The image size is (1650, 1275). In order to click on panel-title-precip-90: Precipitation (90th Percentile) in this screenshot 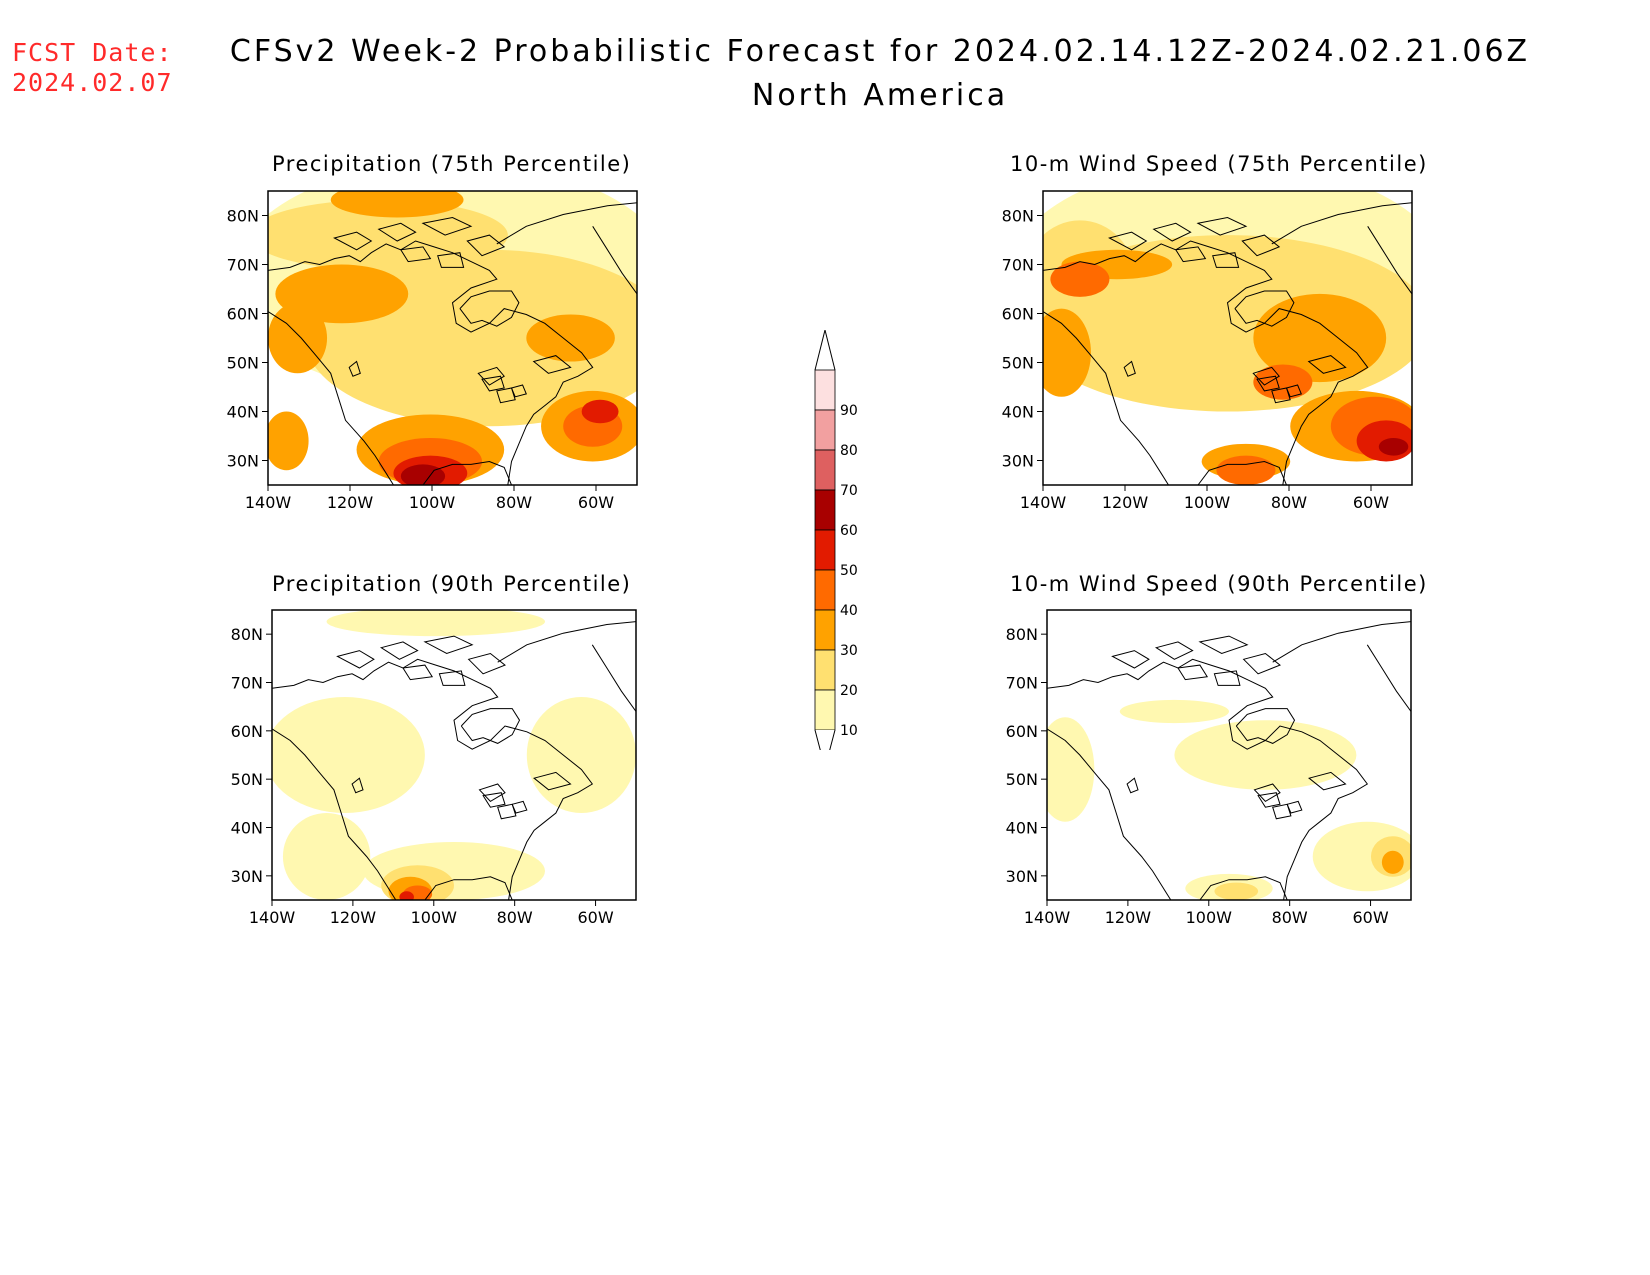, I will do `click(452, 584)`.